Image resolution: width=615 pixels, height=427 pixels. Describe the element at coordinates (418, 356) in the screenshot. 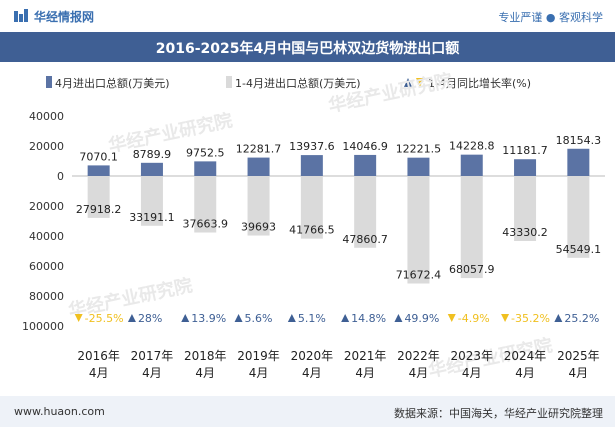

I see `x-tick-label-year: 2022年` at that location.